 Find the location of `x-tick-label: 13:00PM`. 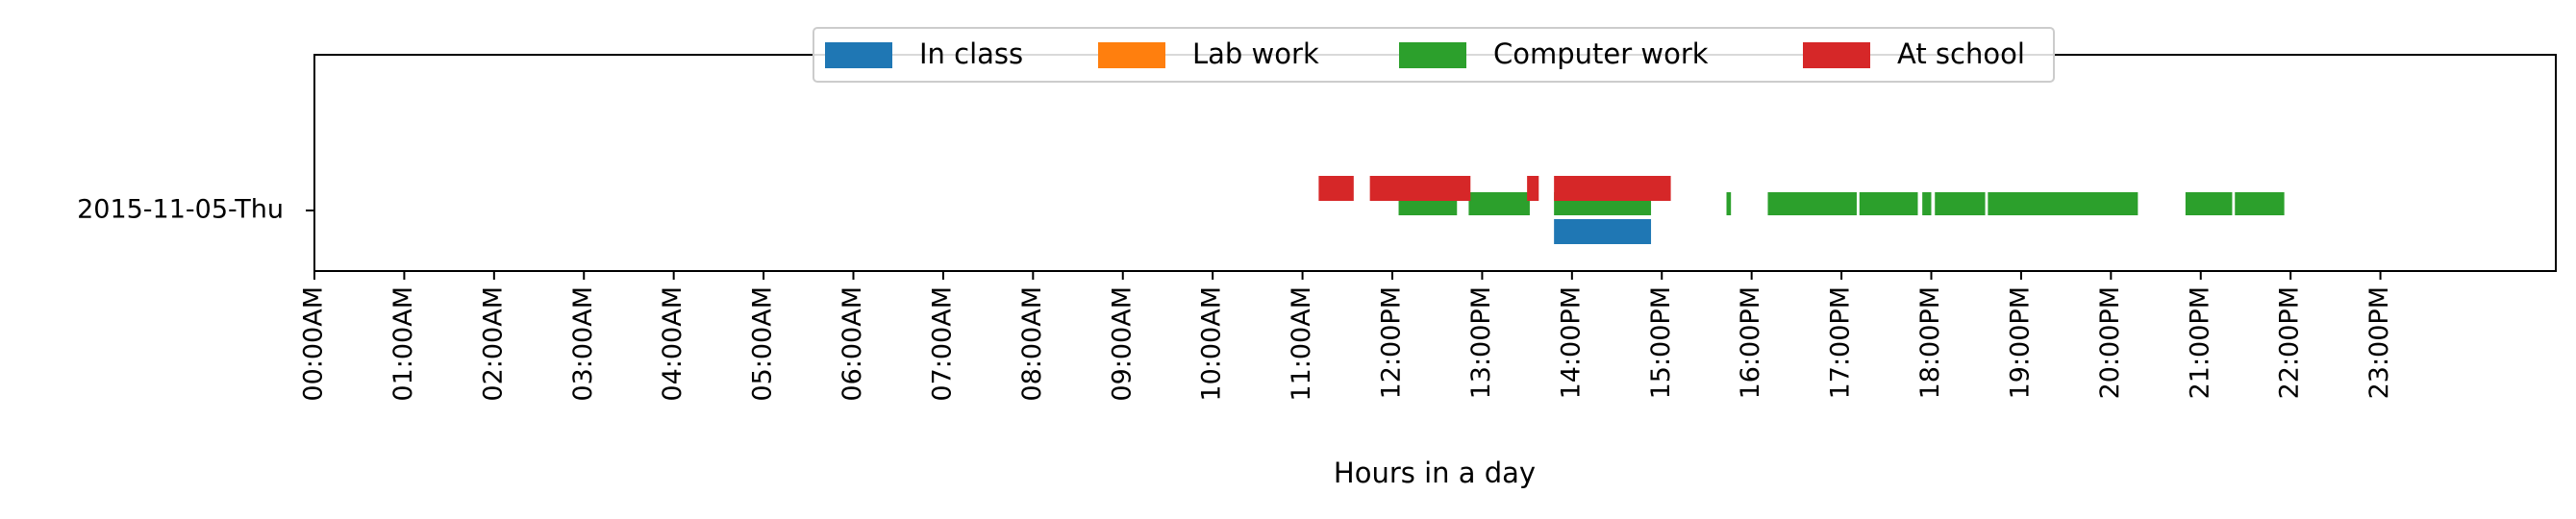

x-tick-label: 13:00PM is located at coordinates (1481, 342).